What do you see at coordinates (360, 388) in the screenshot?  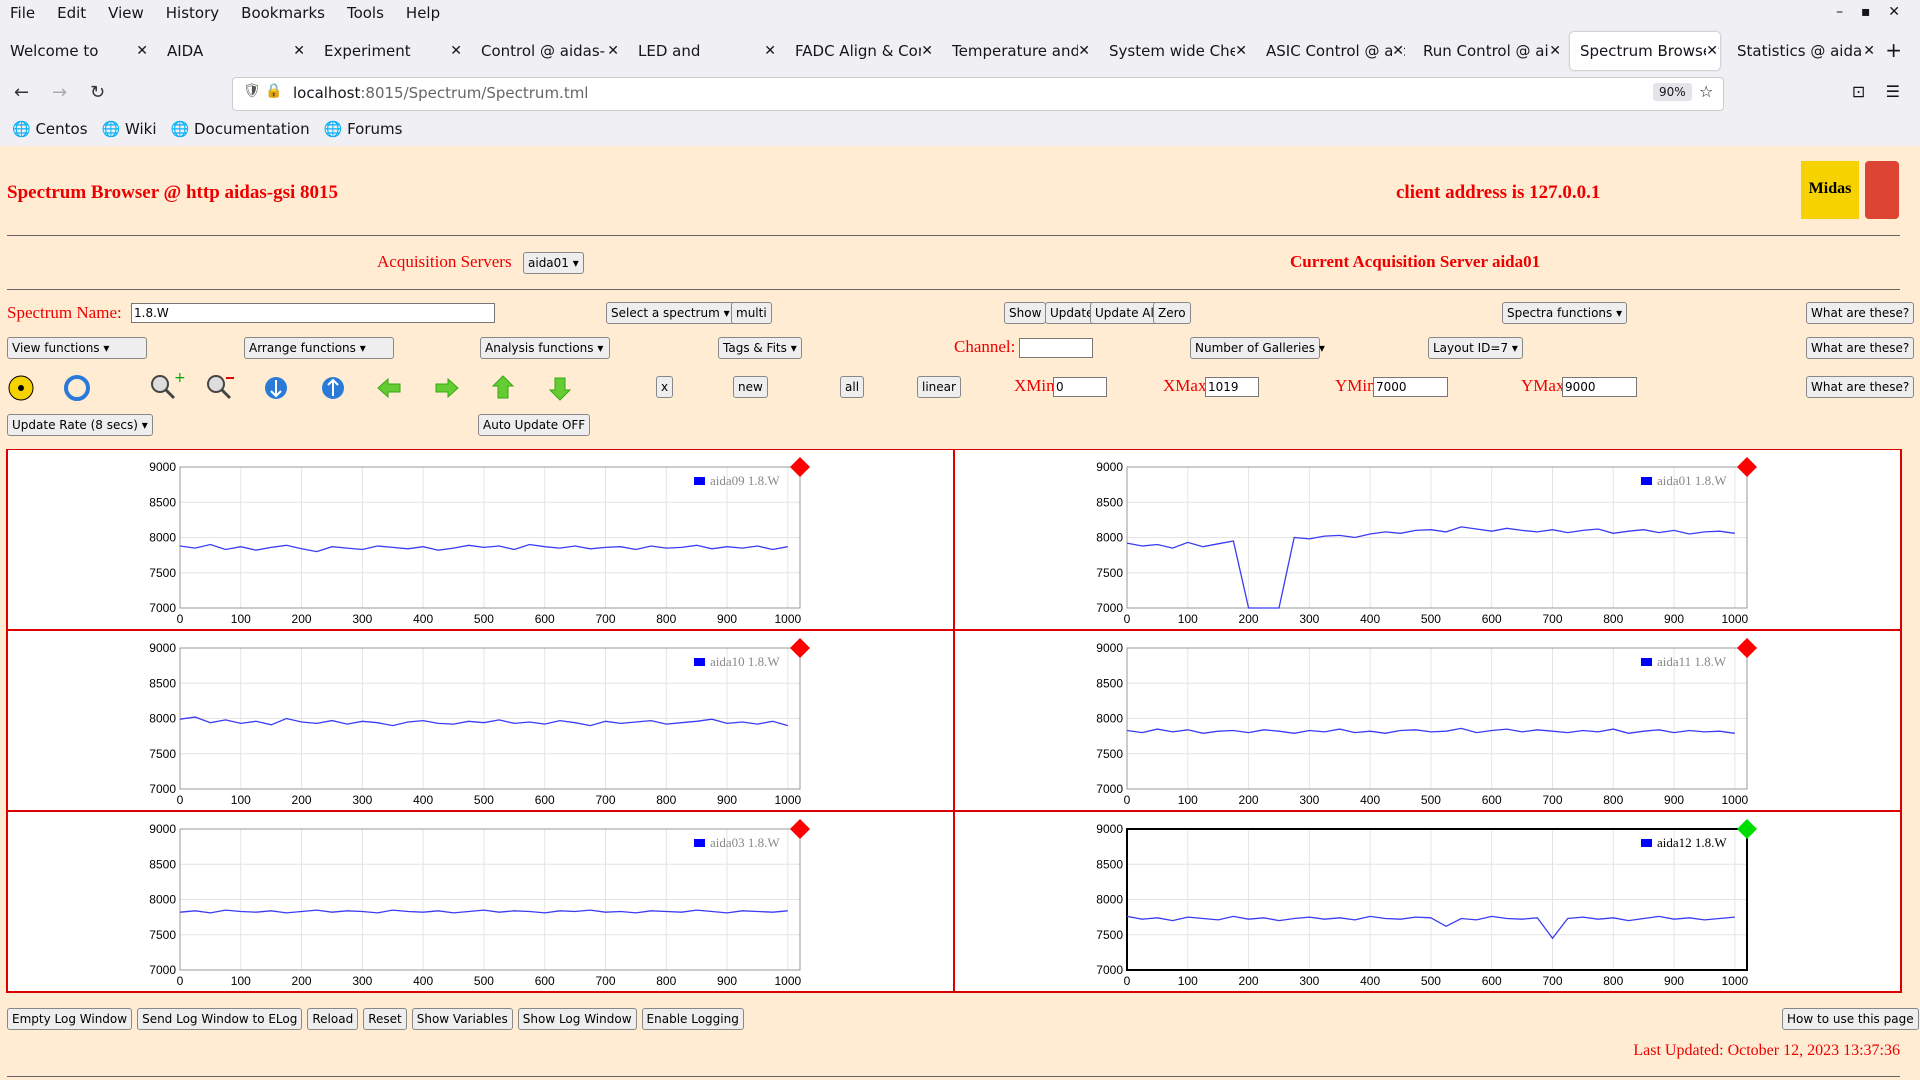 I see `icon-toolbar: +` at bounding box center [360, 388].